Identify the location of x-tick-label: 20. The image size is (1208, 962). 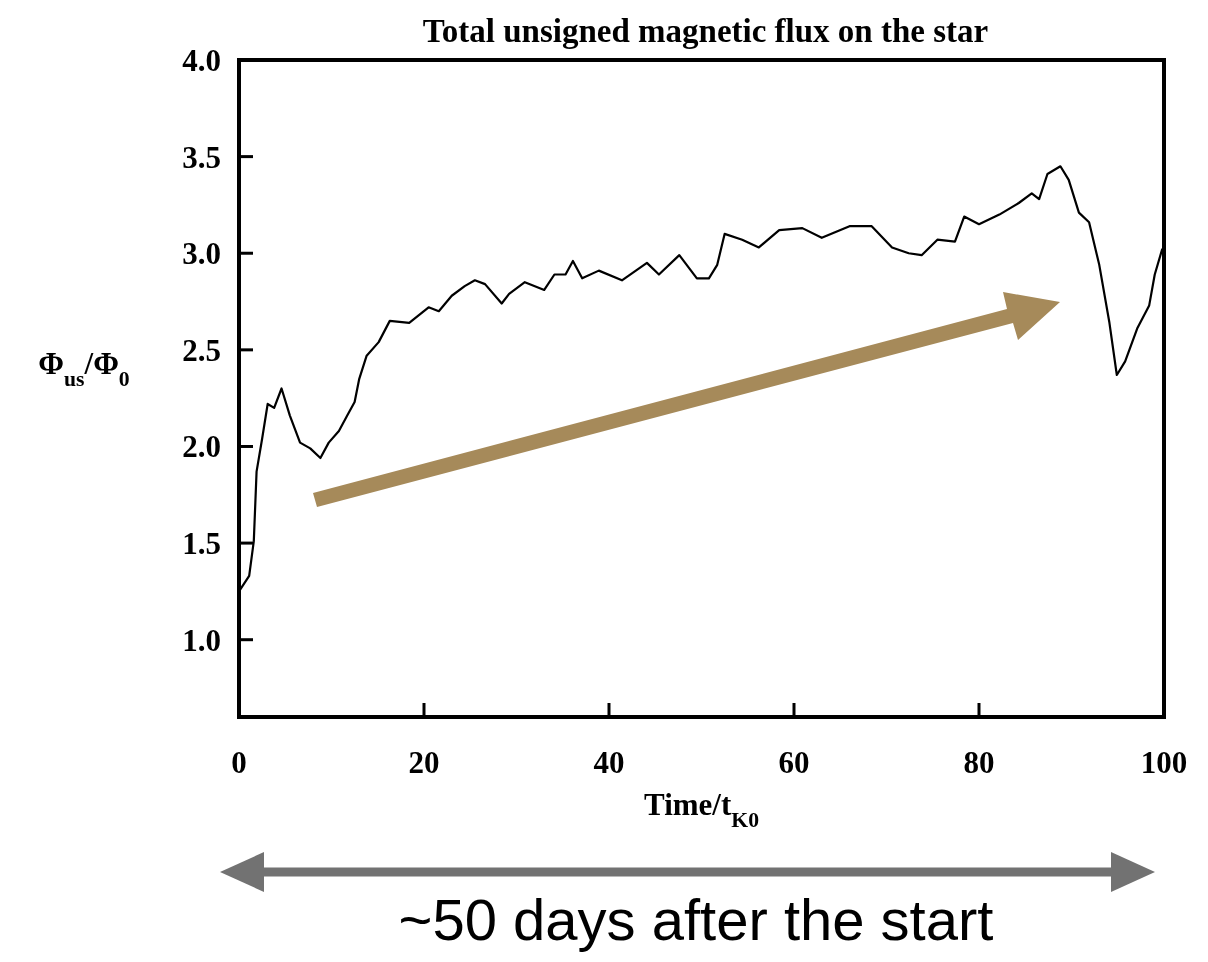
(424, 762).